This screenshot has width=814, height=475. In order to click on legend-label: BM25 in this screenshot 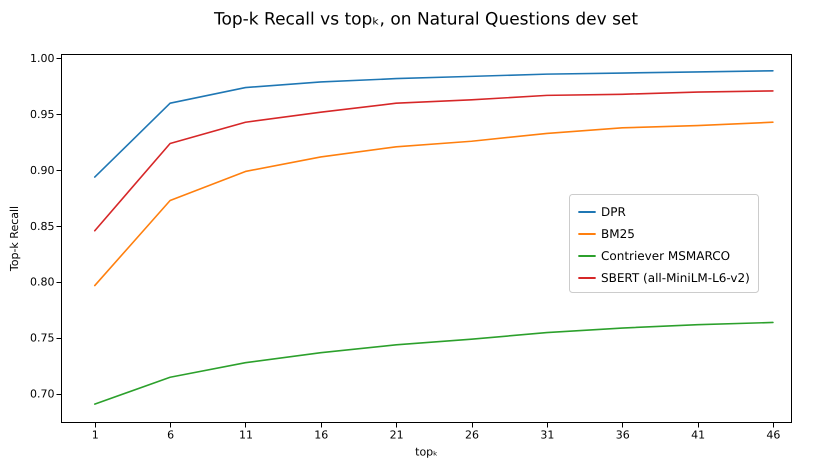, I will do `click(618, 234)`.